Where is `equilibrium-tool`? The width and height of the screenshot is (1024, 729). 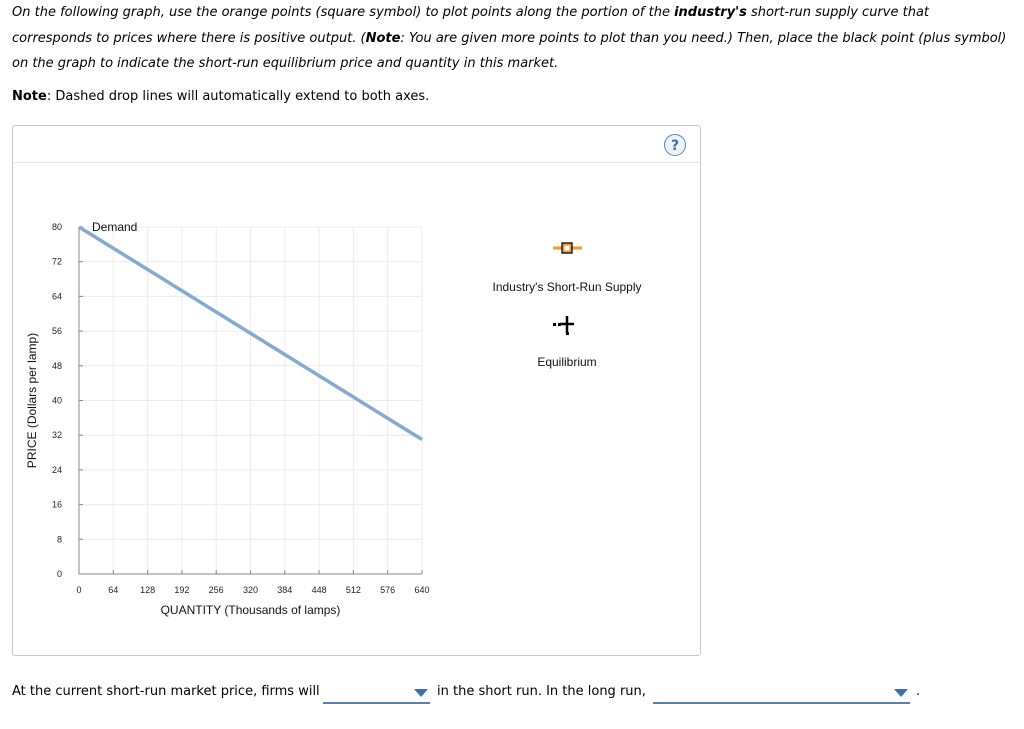 equilibrium-tool is located at coordinates (563, 325).